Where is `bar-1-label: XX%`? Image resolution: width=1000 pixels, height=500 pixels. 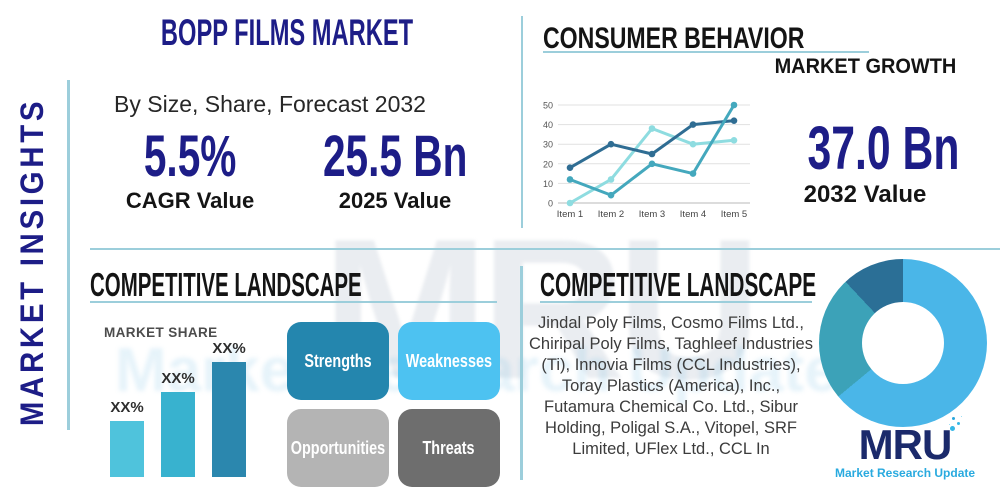 bar-1-label: XX% is located at coordinates (127, 407).